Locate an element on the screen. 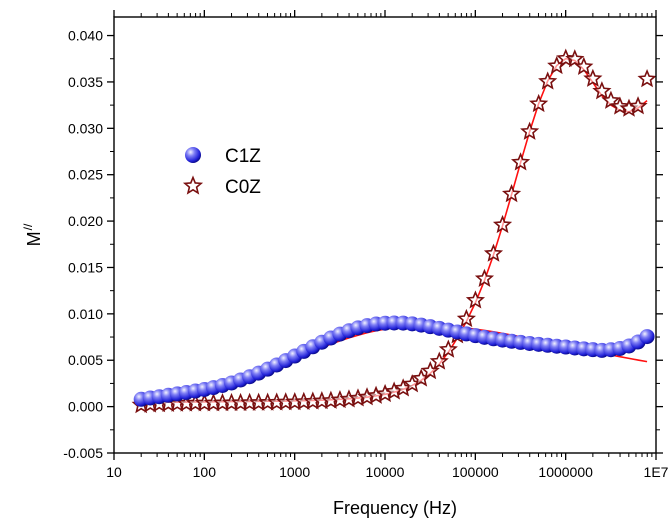  x-tick-label: 1000 is located at coordinates (294, 472).